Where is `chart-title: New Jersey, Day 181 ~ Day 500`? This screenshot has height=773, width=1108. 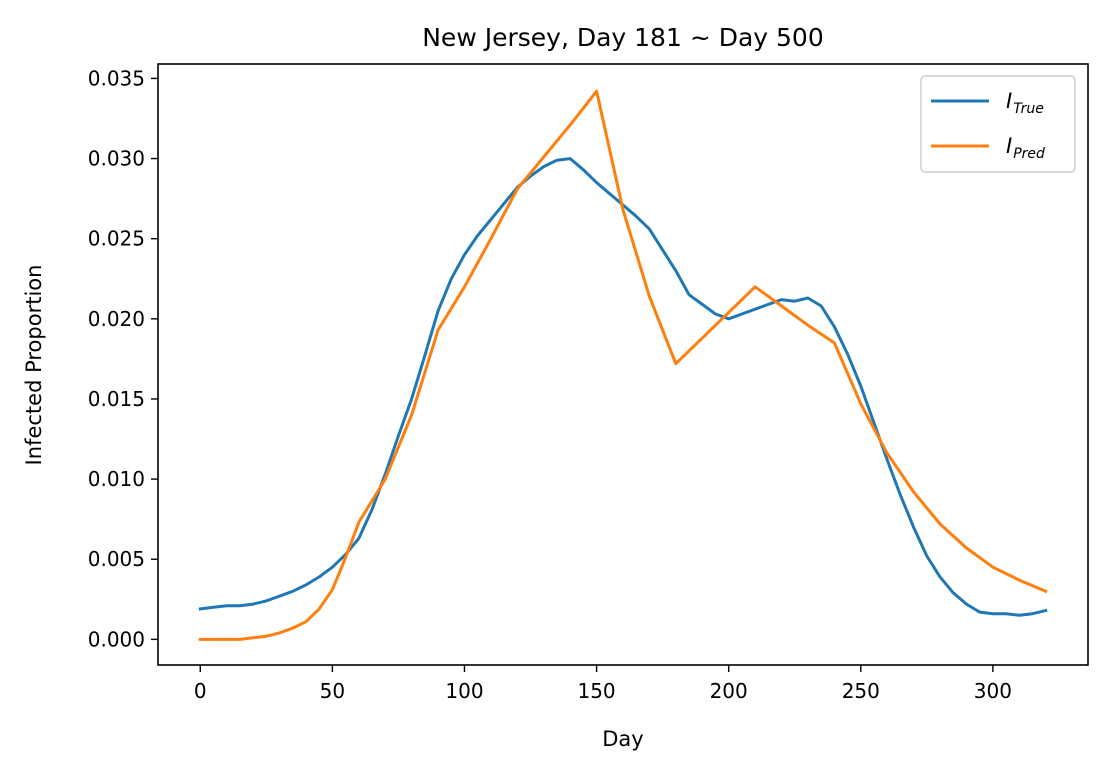
chart-title: New Jersey, Day 181 ~ Day 500 is located at coordinates (623, 37).